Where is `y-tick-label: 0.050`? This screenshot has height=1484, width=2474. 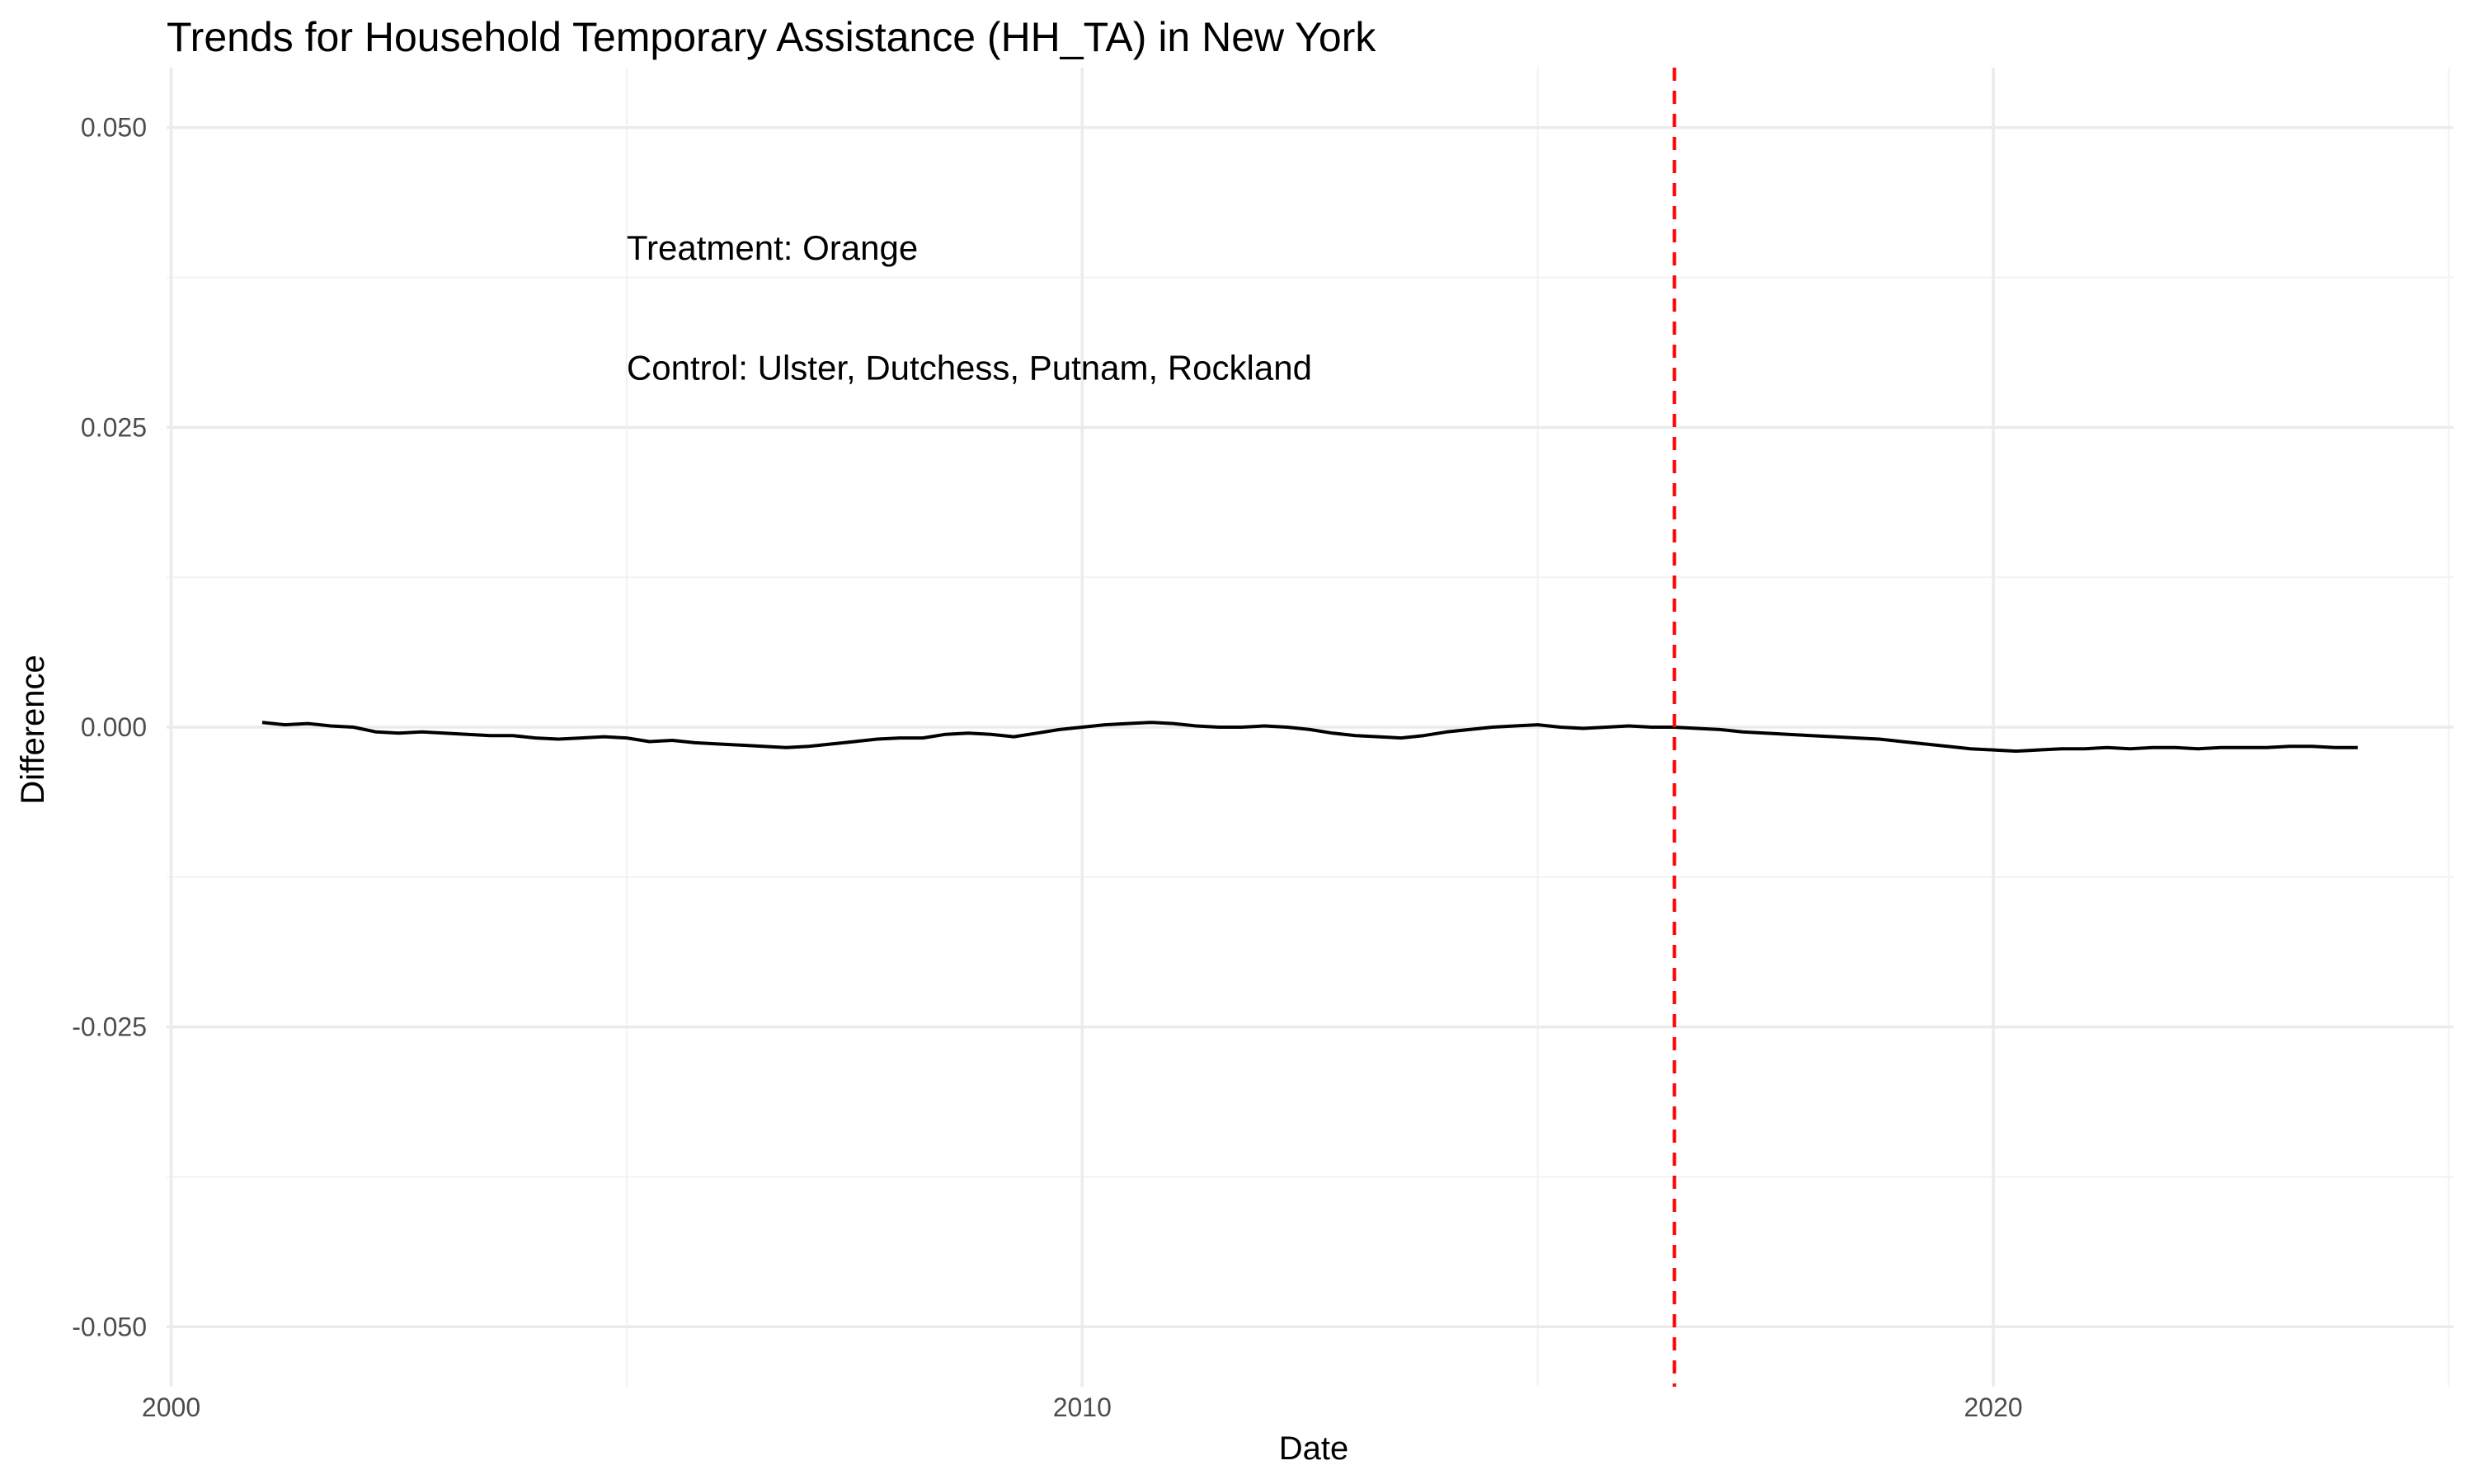
y-tick-label: 0.050 is located at coordinates (114, 128).